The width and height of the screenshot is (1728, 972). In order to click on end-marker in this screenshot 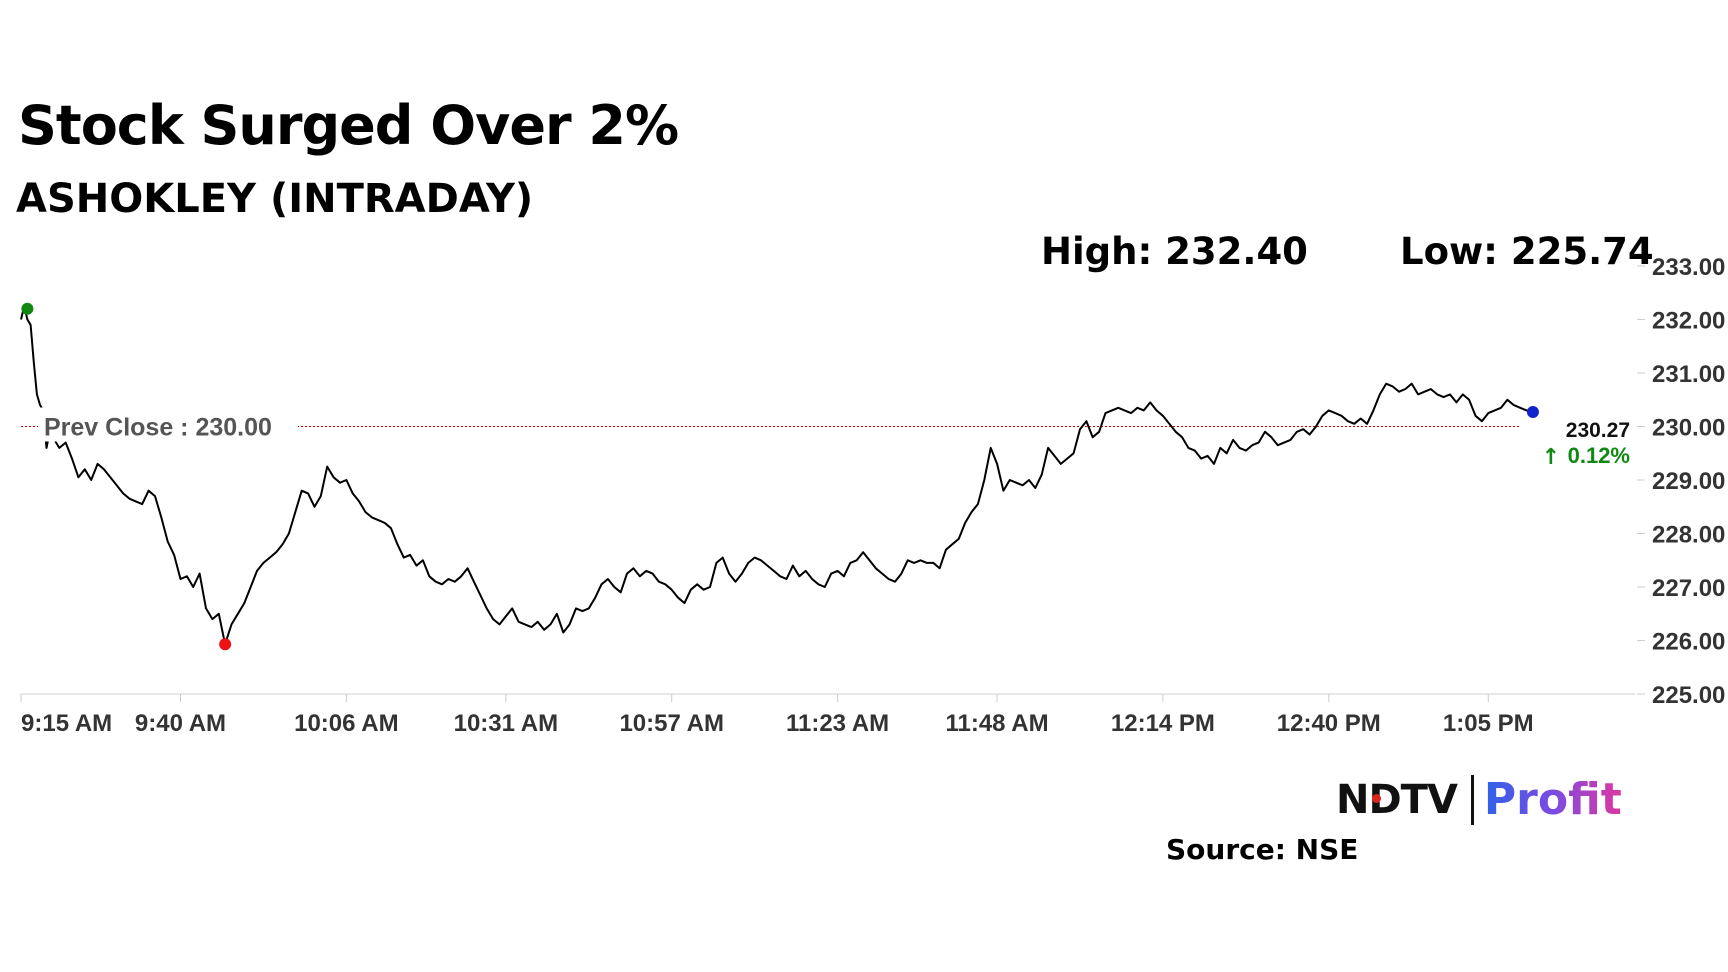, I will do `click(1532, 412)`.